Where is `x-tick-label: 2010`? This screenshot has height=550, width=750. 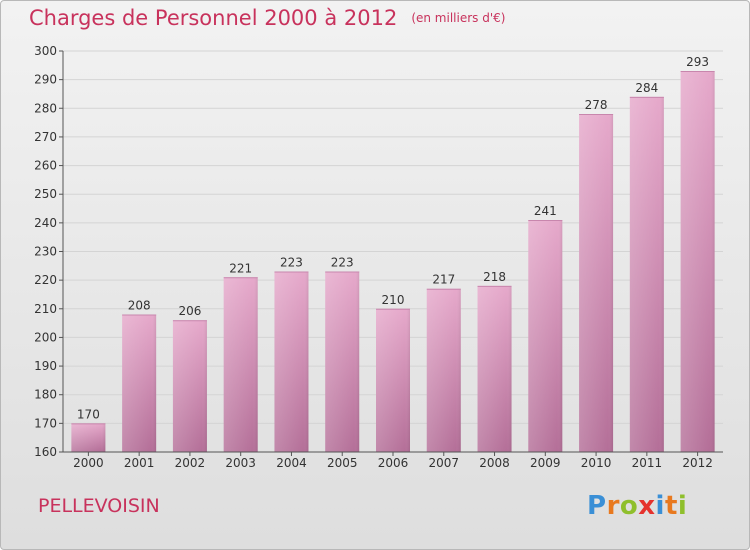 x-tick-label: 2010 is located at coordinates (596, 463).